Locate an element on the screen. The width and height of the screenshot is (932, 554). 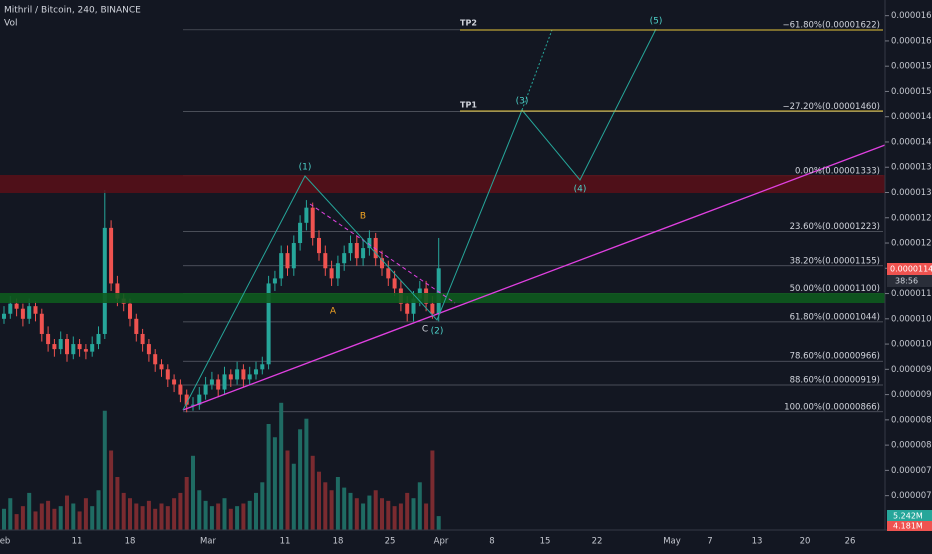
fib-label: −61.80%(0.00001622) is located at coordinates (831, 25).